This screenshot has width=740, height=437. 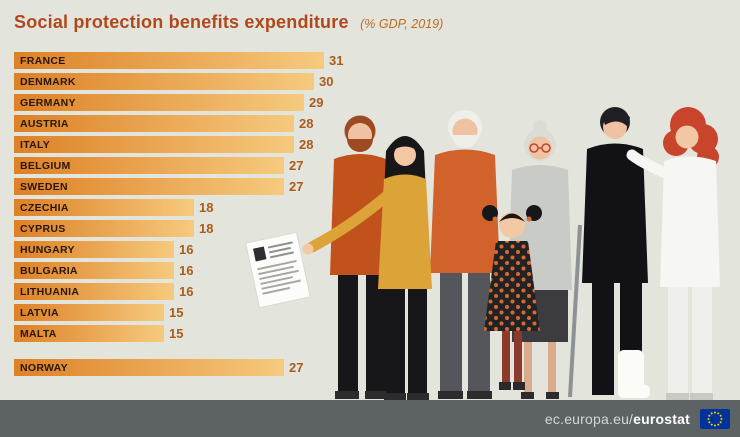 I want to click on value-label: 29, so click(x=316, y=102).